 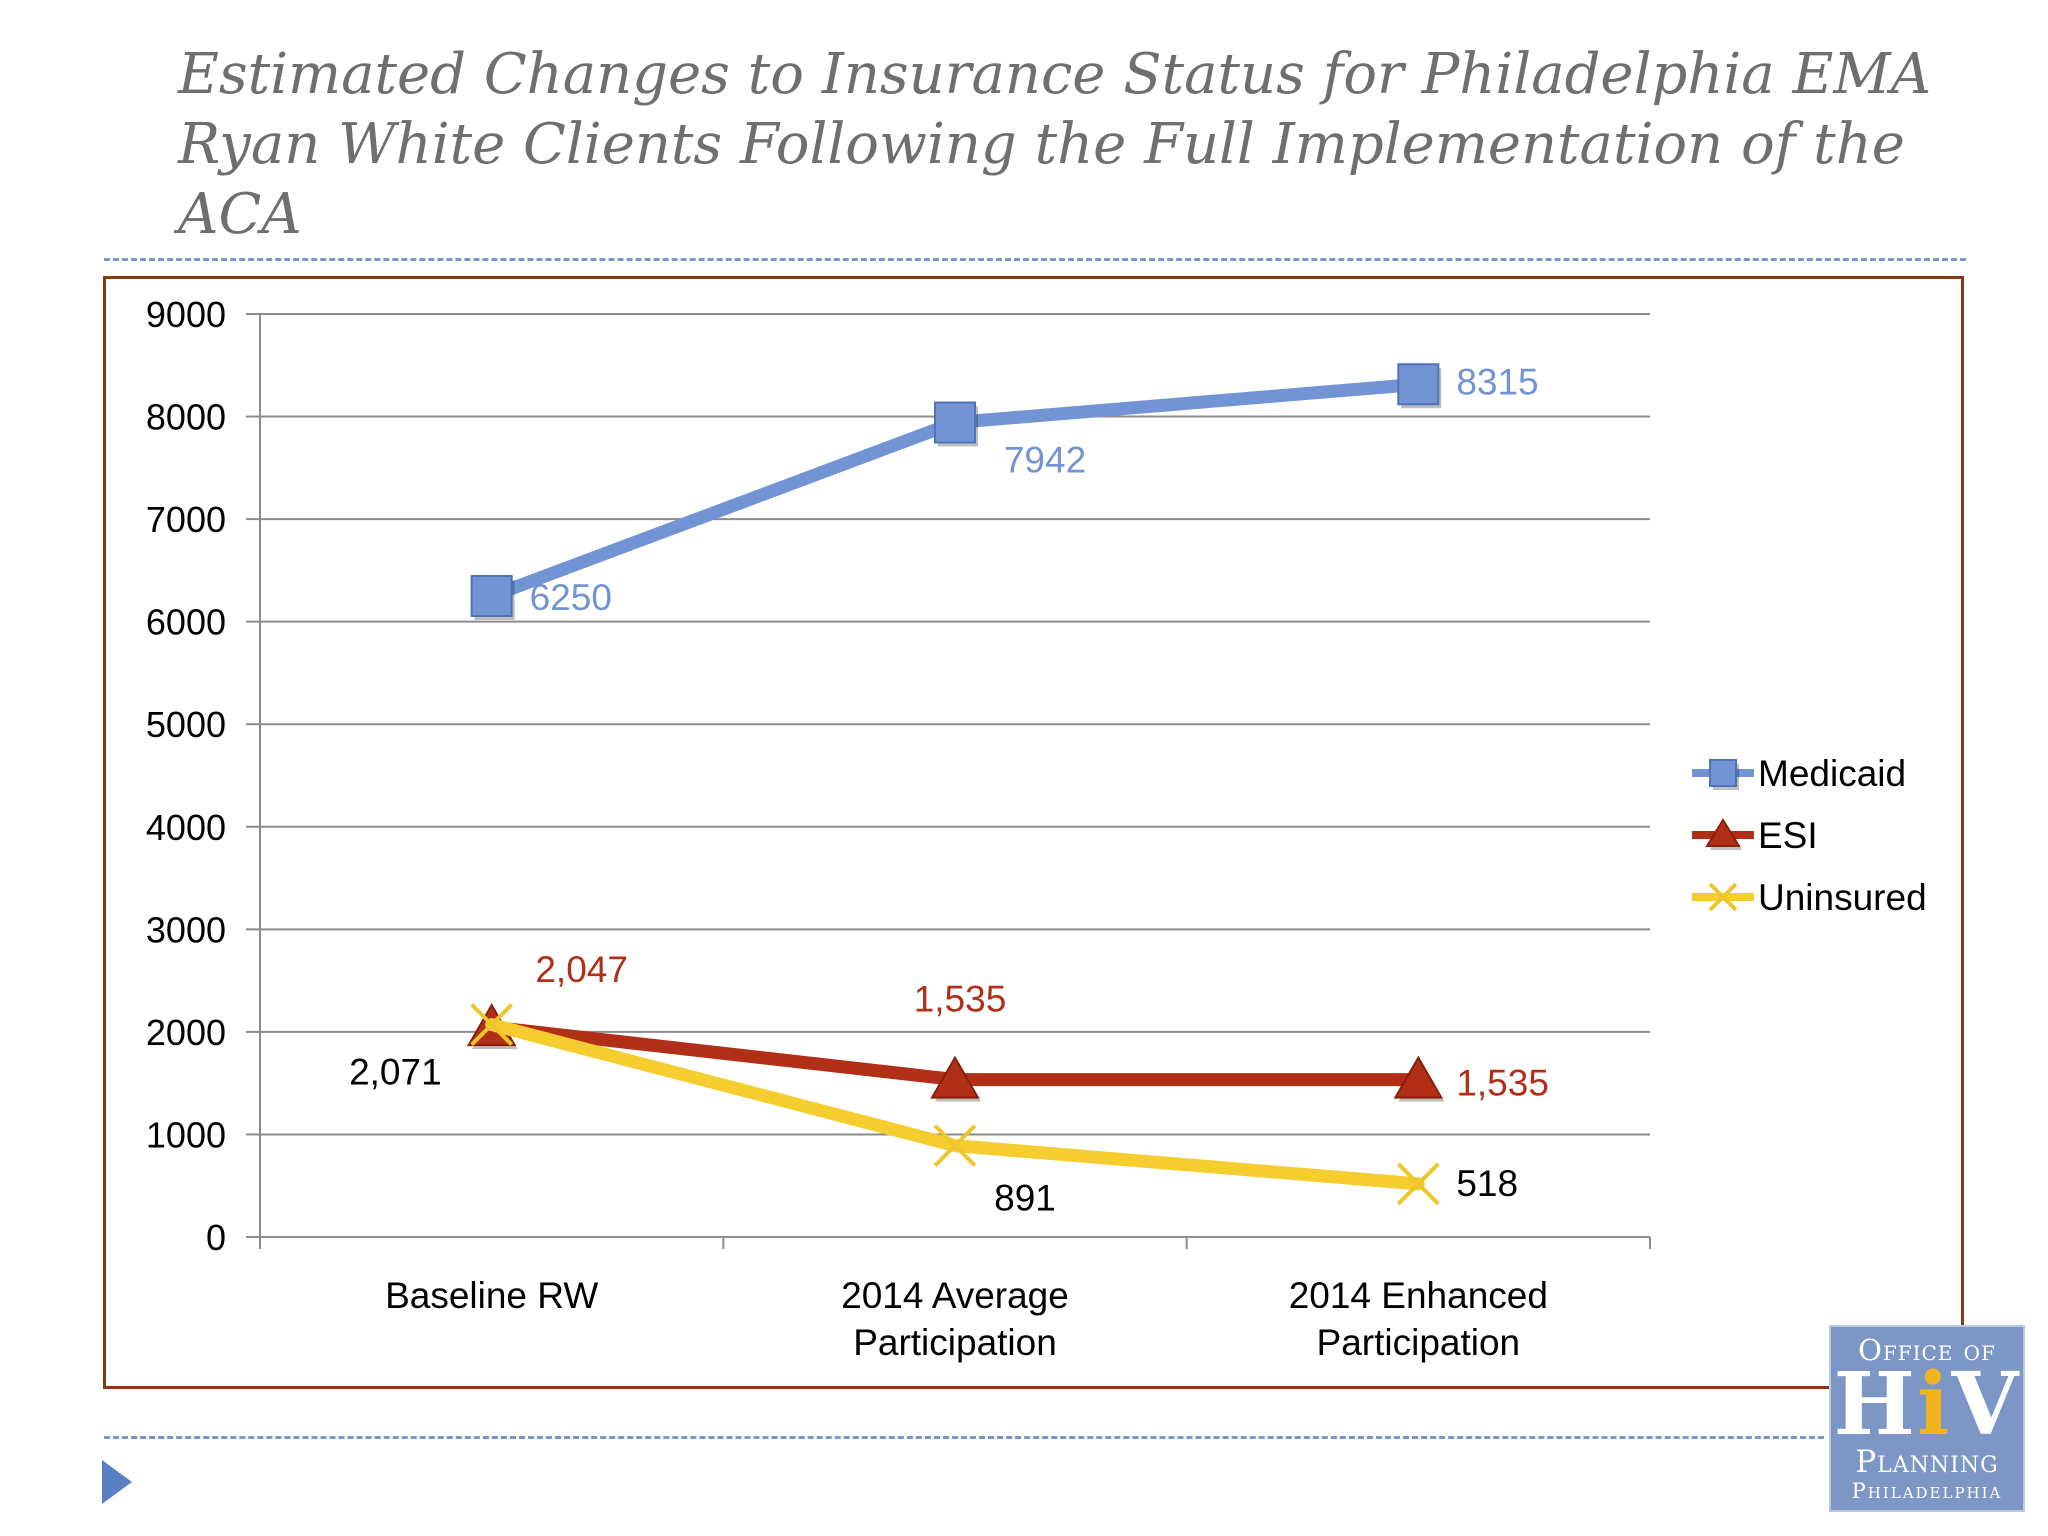 I want to click on logo-line-2: HiV, so click(x=1927, y=1405).